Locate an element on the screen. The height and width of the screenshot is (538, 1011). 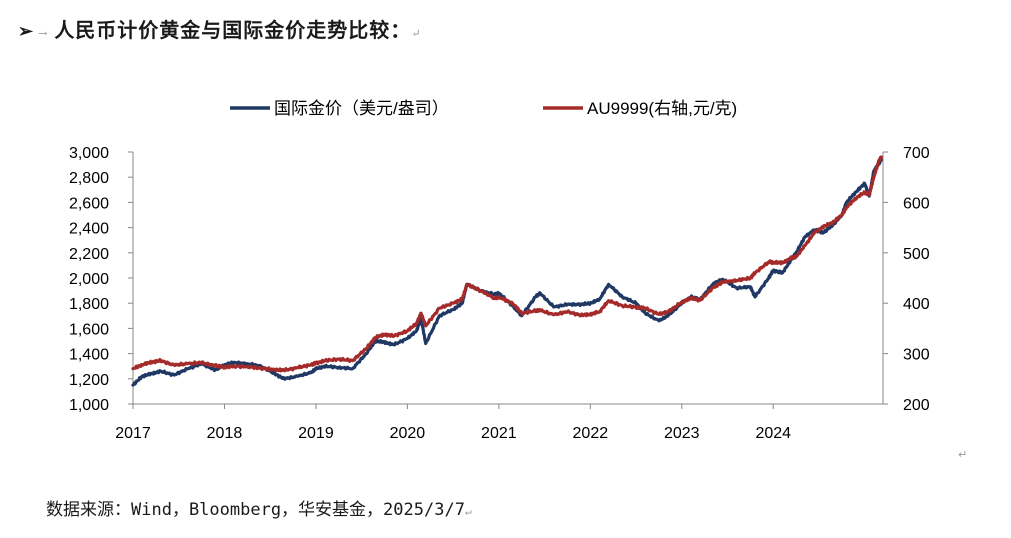
x-tick-label: 2020 is located at coordinates (408, 433).